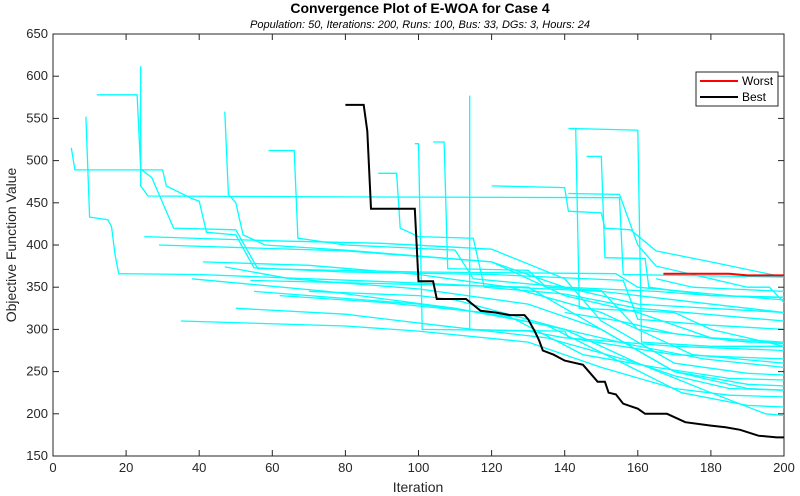 The image size is (800, 496). I want to click on x-tick-label: 100, so click(419, 467).